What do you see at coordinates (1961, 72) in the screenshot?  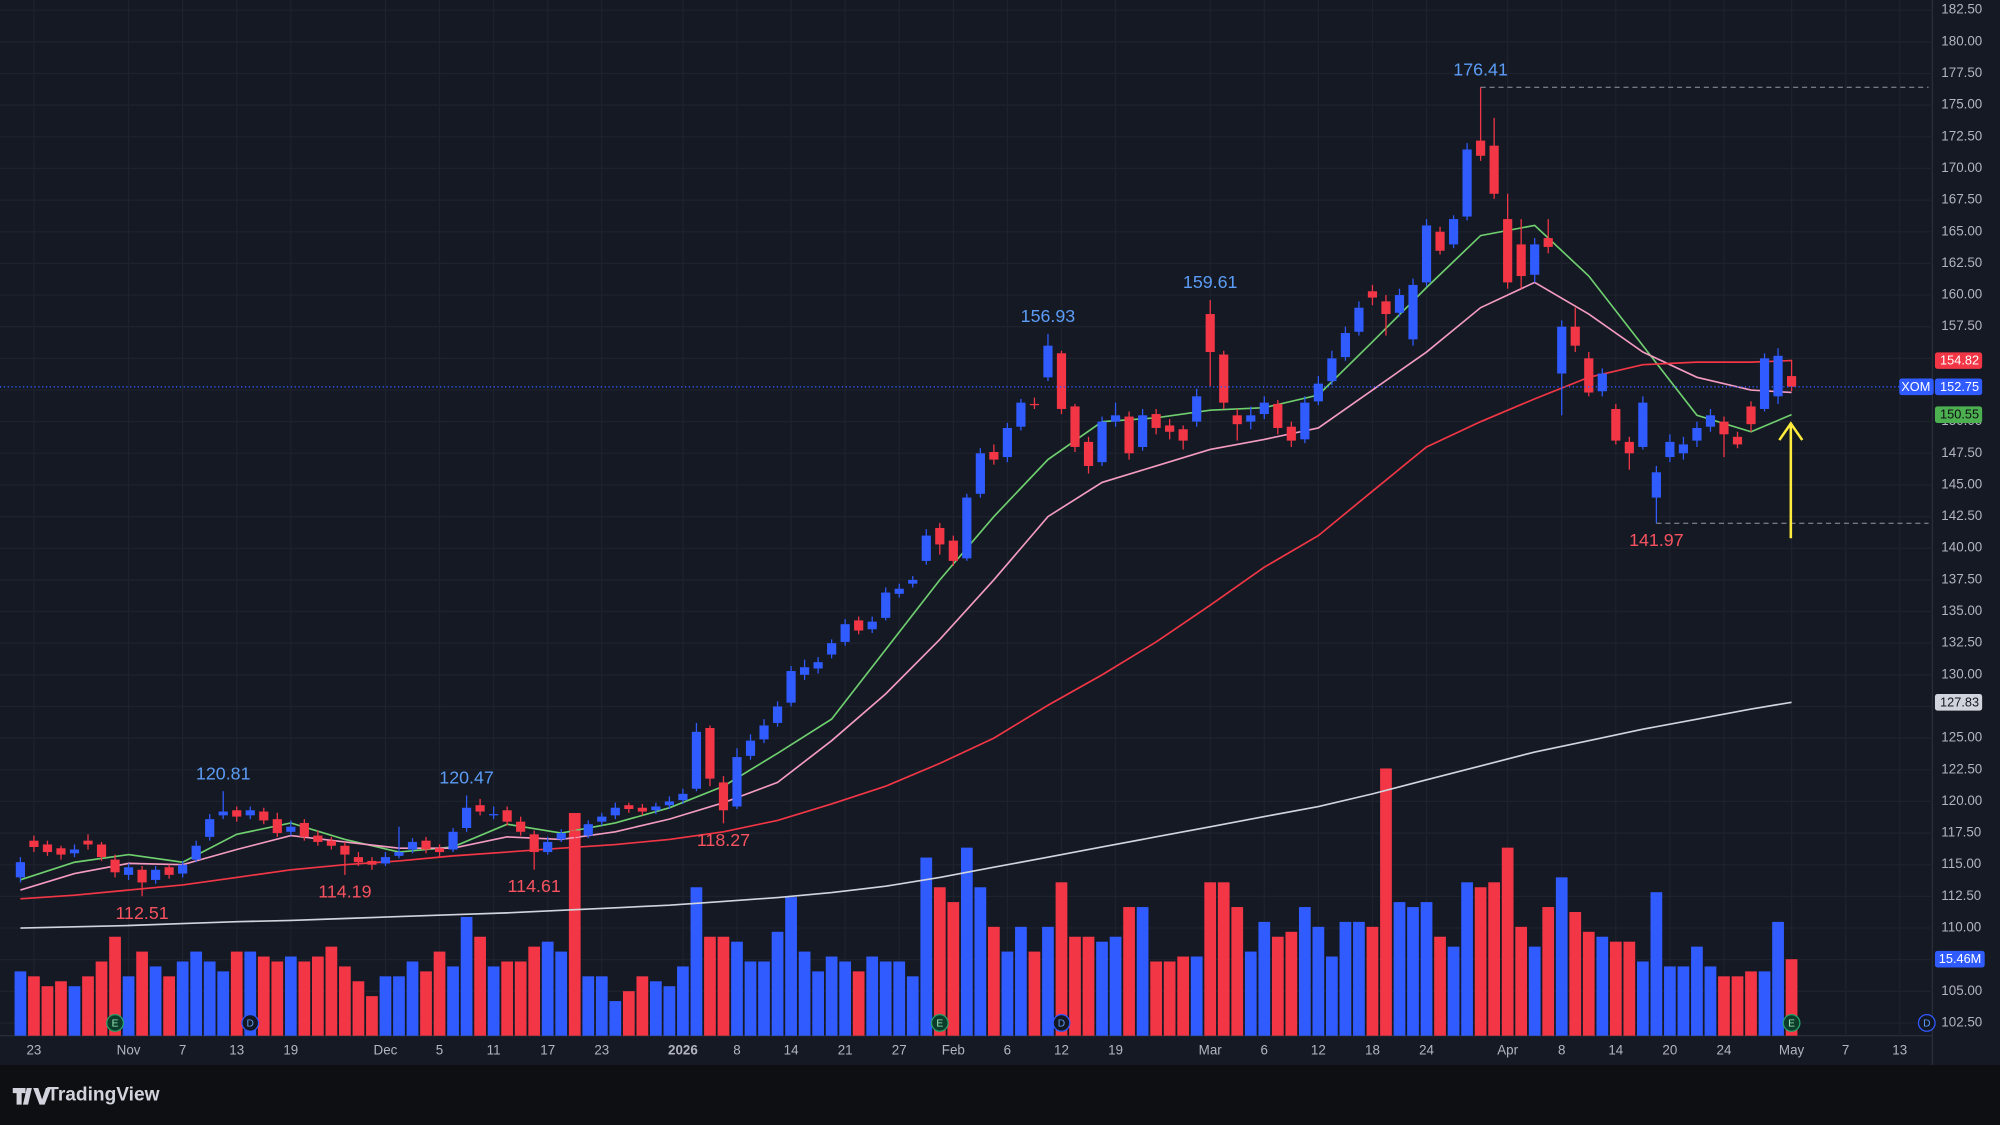 I see `y-tick-label: 177.50` at bounding box center [1961, 72].